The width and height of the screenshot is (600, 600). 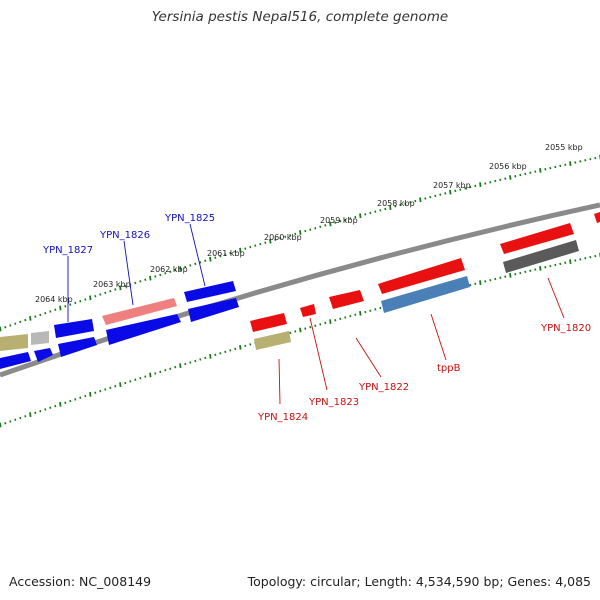 I want to click on gene-label-YPN_1824: YPN_1824, so click(x=282, y=417).